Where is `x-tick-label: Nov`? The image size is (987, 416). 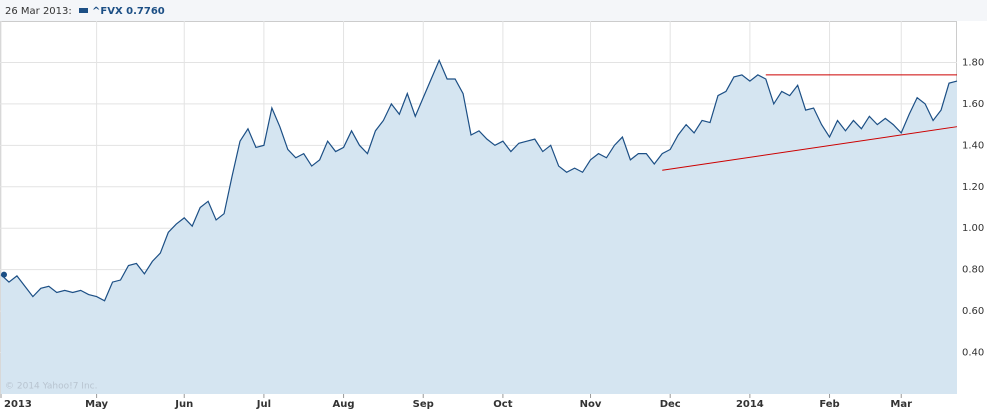 x-tick-label: Nov is located at coordinates (591, 404).